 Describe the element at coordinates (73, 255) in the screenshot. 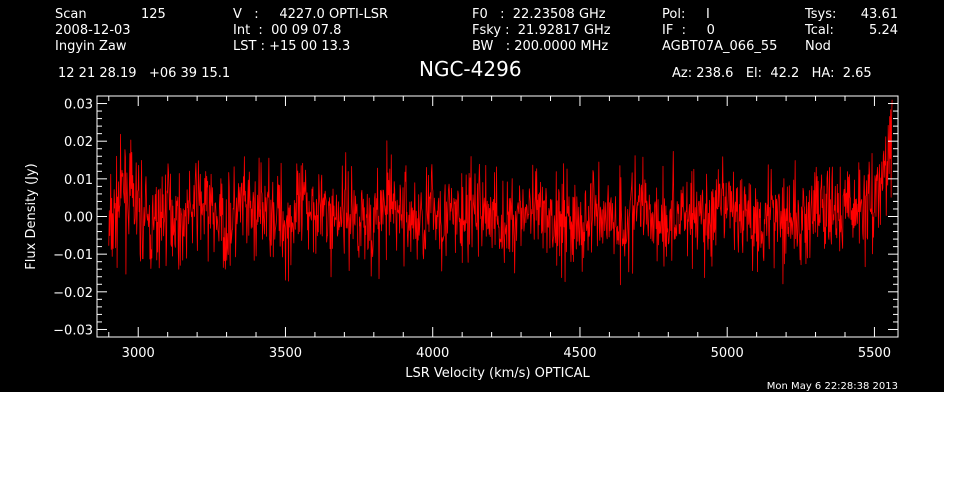

I see `y-tick-label: −0.01` at that location.